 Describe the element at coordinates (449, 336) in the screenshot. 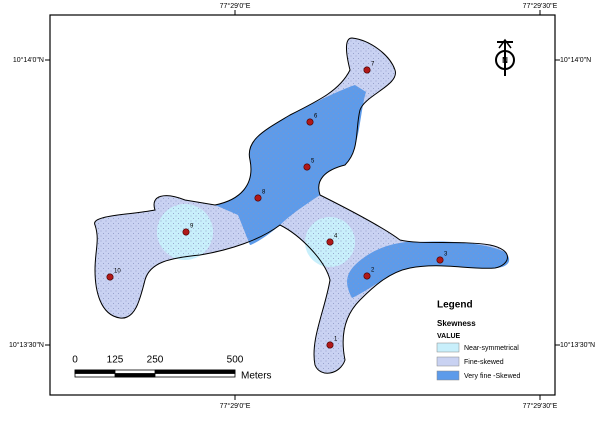

I see `legend-field: VALUE` at that location.